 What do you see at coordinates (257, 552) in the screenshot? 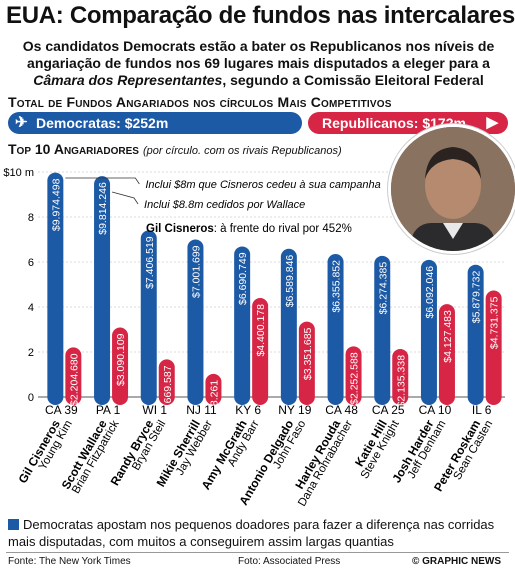
I see `footer-divider` at bounding box center [257, 552].